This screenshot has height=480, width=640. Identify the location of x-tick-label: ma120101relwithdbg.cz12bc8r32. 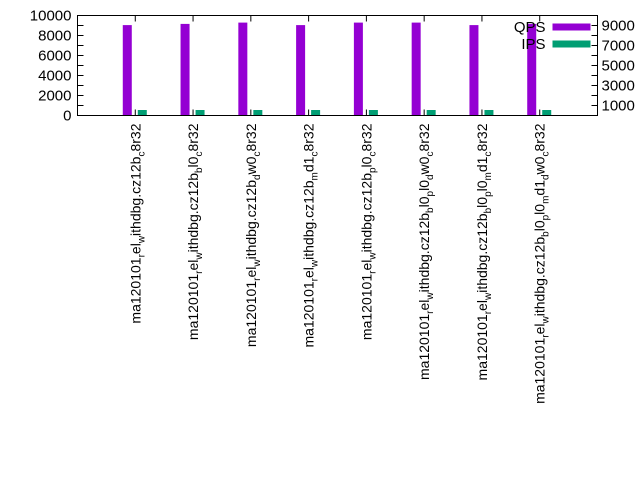
(137, 223).